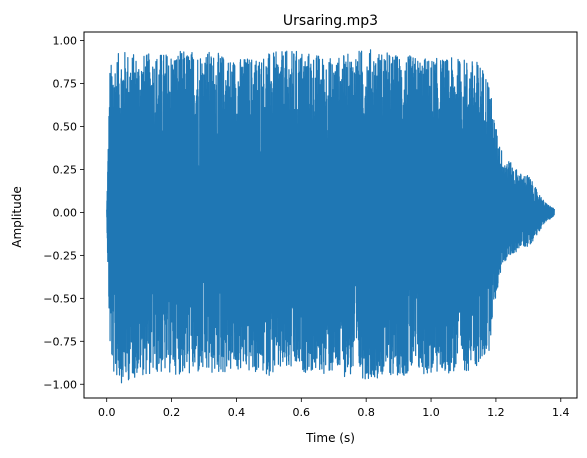 The width and height of the screenshot is (587, 458). I want to click on x-axis-ticks: 0.0 0.2 0.4 0.6 0.8 1.0 1.2 1.4, so click(334, 408).